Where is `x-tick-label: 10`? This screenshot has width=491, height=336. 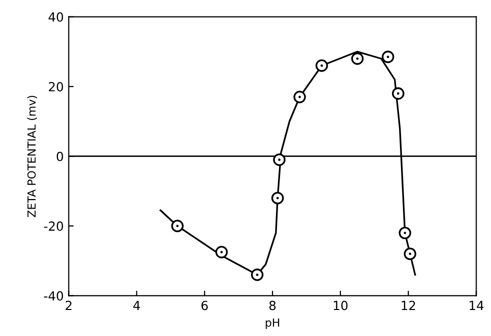 x-tick-label: 10 is located at coordinates (341, 305).